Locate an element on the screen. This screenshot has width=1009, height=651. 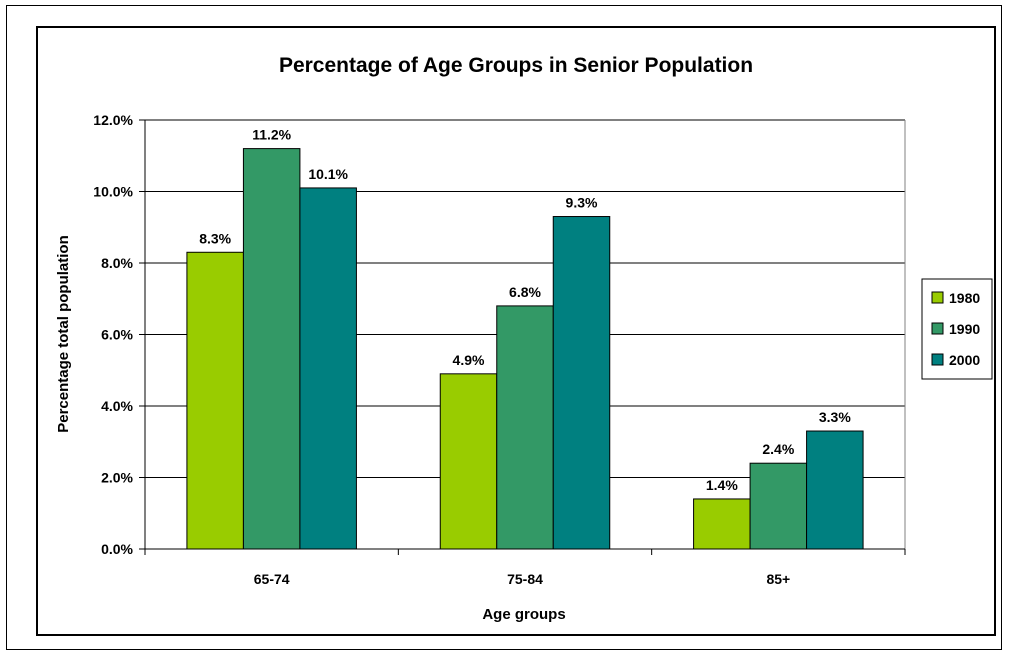
y-tick-label: 6.0% is located at coordinates (117, 335).